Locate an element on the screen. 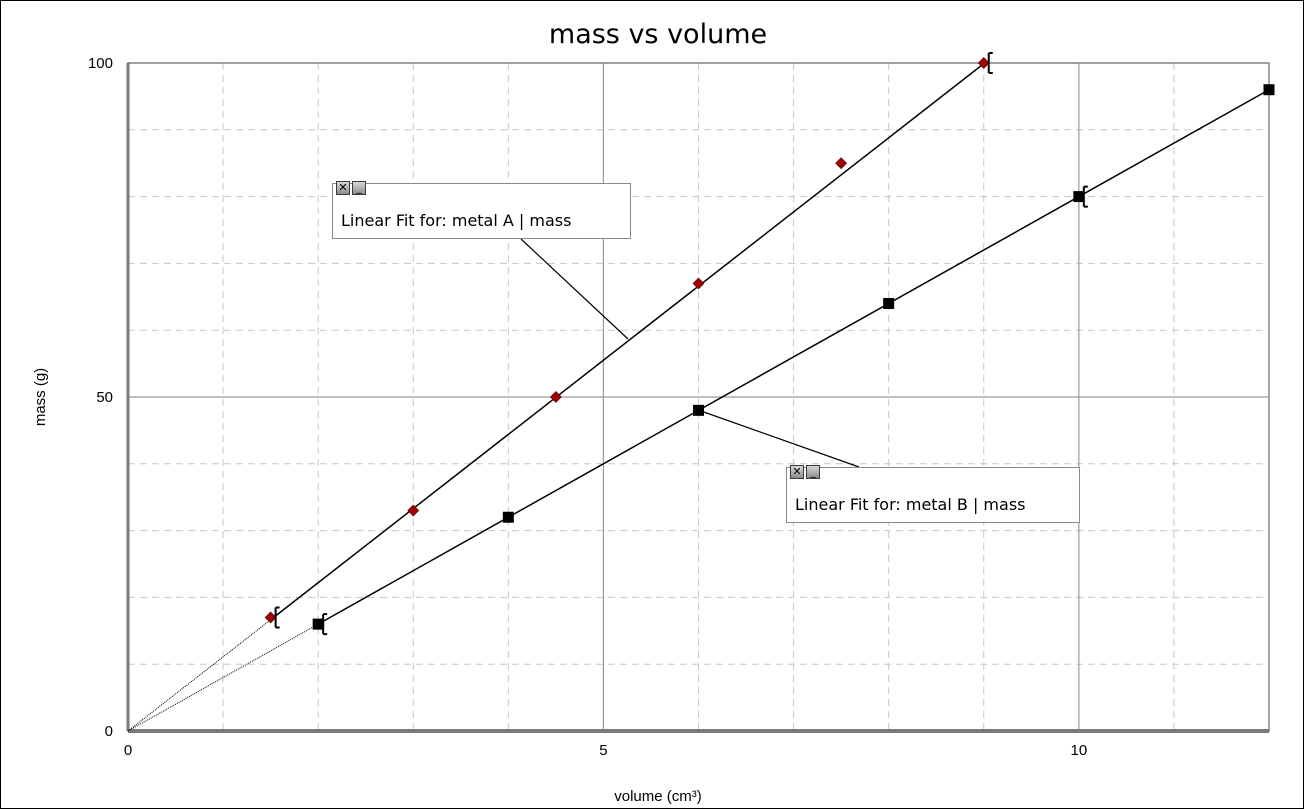 Image resolution: width=1304 pixels, height=810 pixels. y-tick-label: 50 is located at coordinates (104, 397).